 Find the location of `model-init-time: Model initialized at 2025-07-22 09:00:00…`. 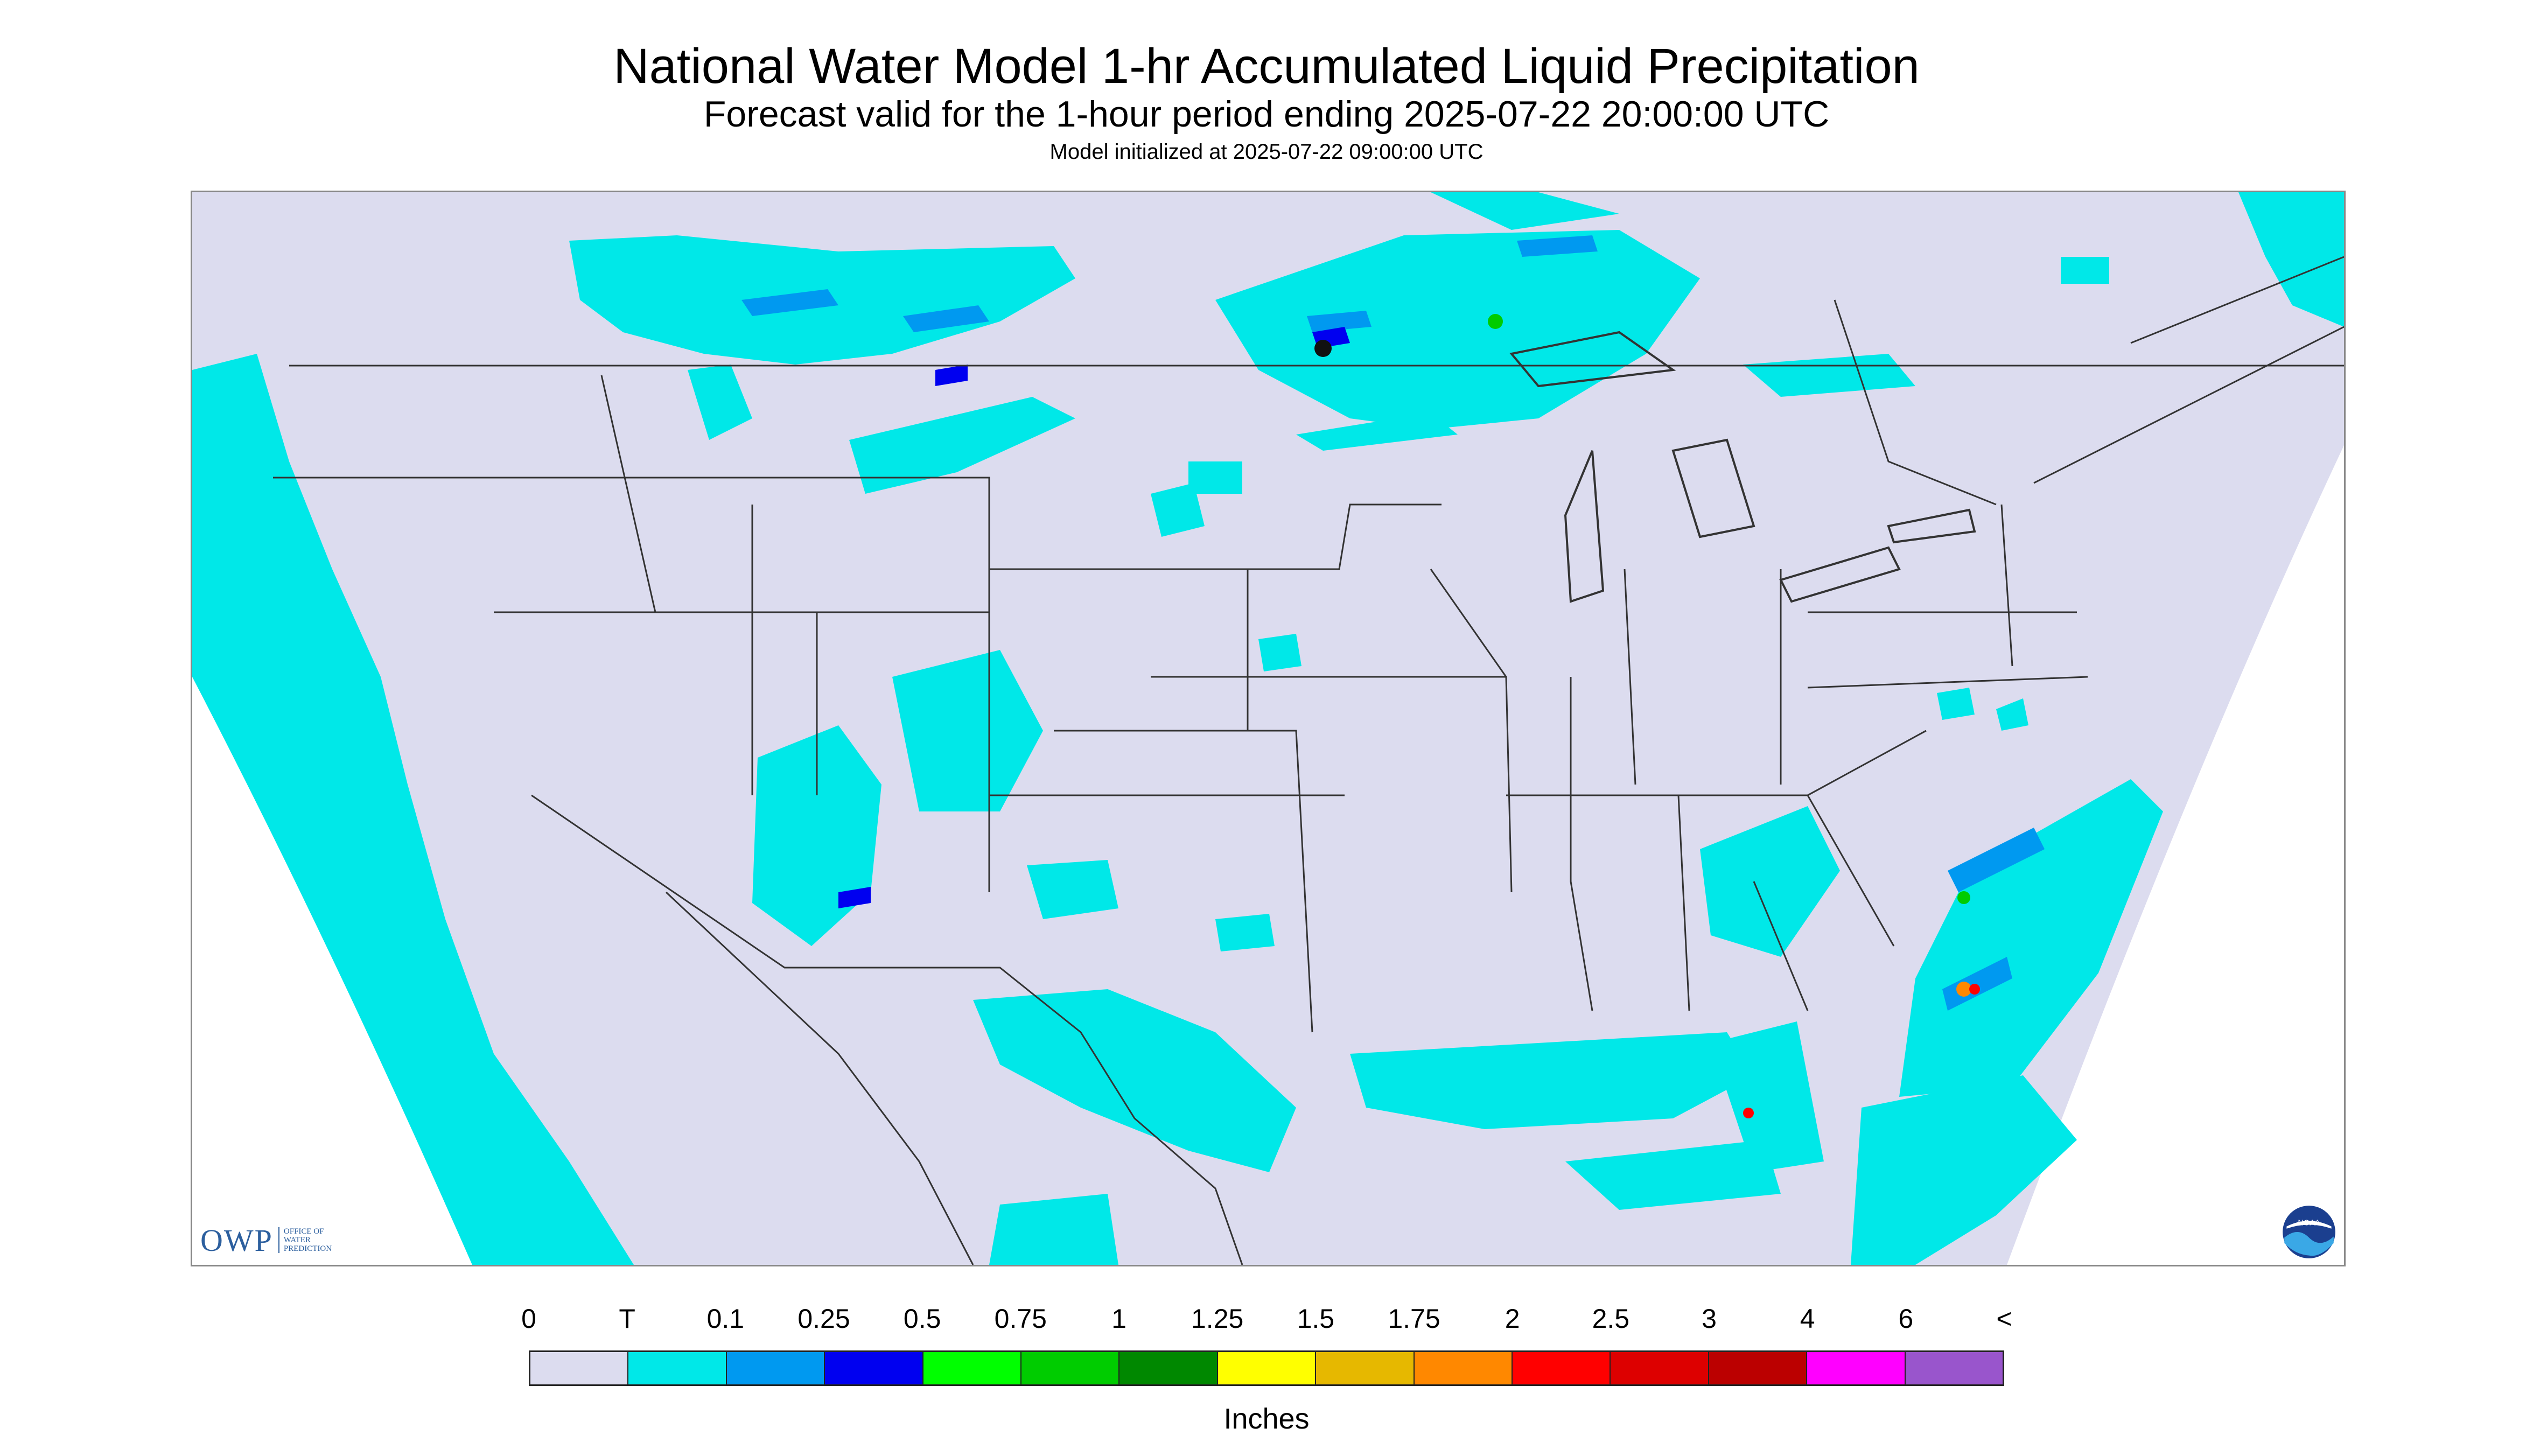

model-init-time: Model initialized at 2025-07-22 09:00:00… is located at coordinates (1266, 152).